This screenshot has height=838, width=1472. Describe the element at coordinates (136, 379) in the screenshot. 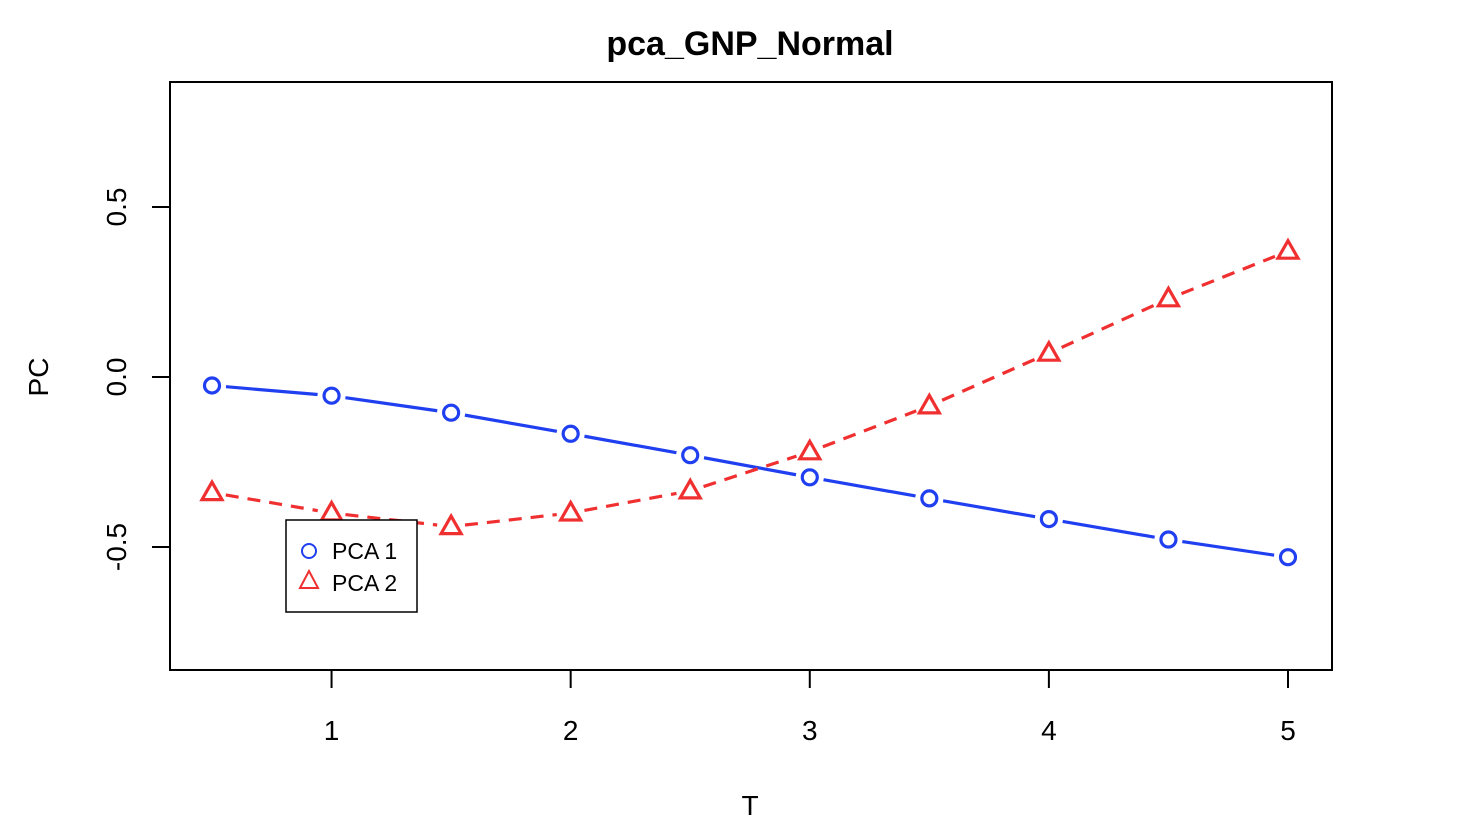

I see `y-axis: -0.5 0.0 0.5` at that location.